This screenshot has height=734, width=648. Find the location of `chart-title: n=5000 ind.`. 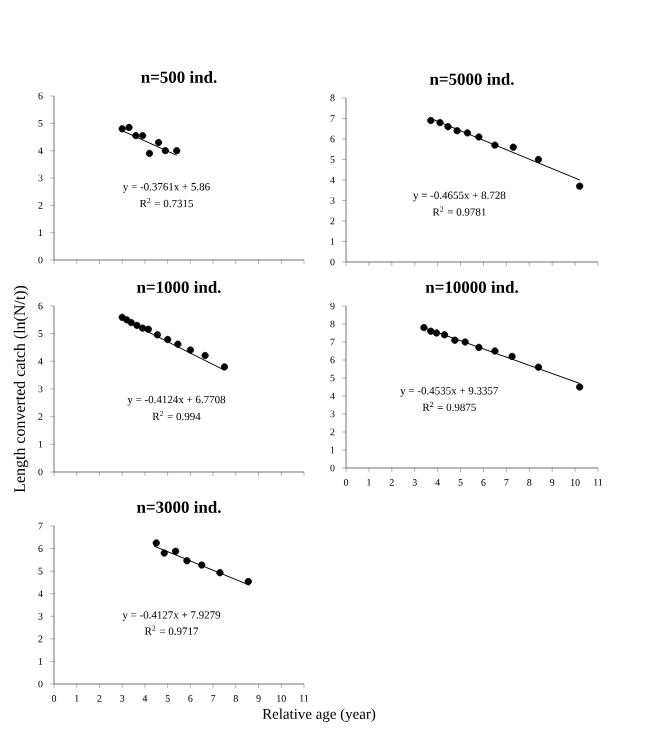

chart-title: n=5000 ind. is located at coordinates (472, 79).